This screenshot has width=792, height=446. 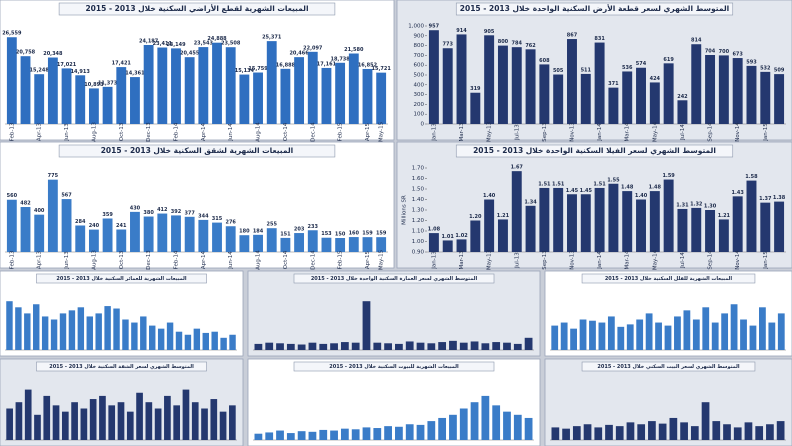 I want to click on value-label: 1.67, so click(x=517, y=168).